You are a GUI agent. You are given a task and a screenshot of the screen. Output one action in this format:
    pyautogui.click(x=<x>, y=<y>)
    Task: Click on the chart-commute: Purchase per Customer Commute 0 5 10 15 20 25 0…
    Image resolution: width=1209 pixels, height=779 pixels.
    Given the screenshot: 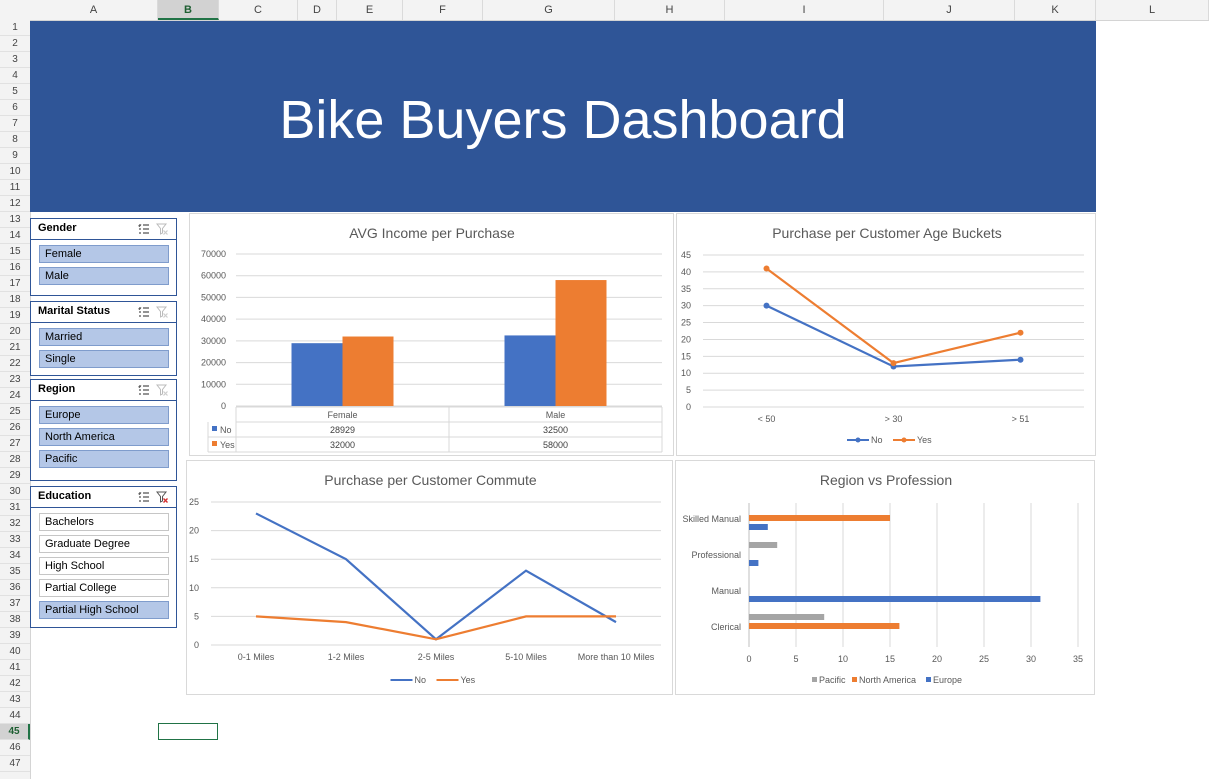 What is the action you would take?
    pyautogui.click(x=429, y=577)
    